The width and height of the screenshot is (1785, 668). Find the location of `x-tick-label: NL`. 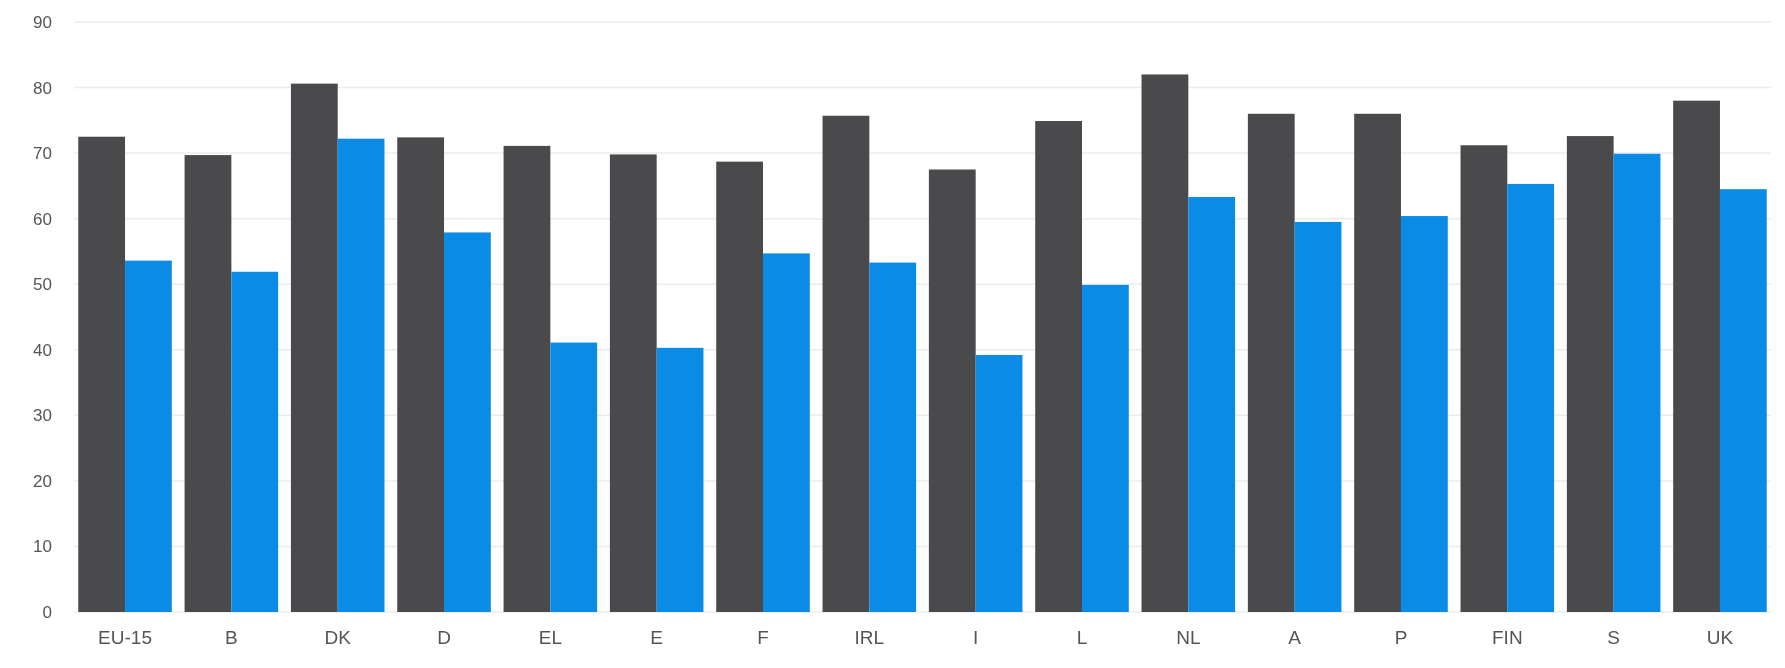

x-tick-label: NL is located at coordinates (1188, 637).